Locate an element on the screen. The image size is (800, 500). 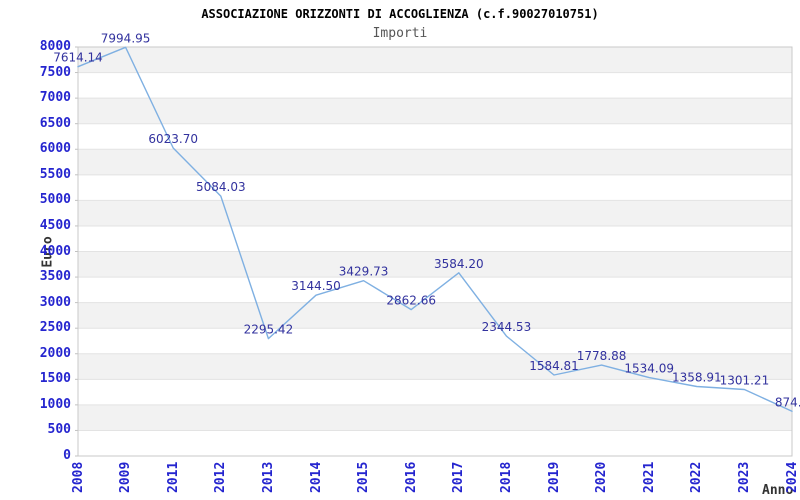
y-tick-label: 7000 is located at coordinates (55, 98).